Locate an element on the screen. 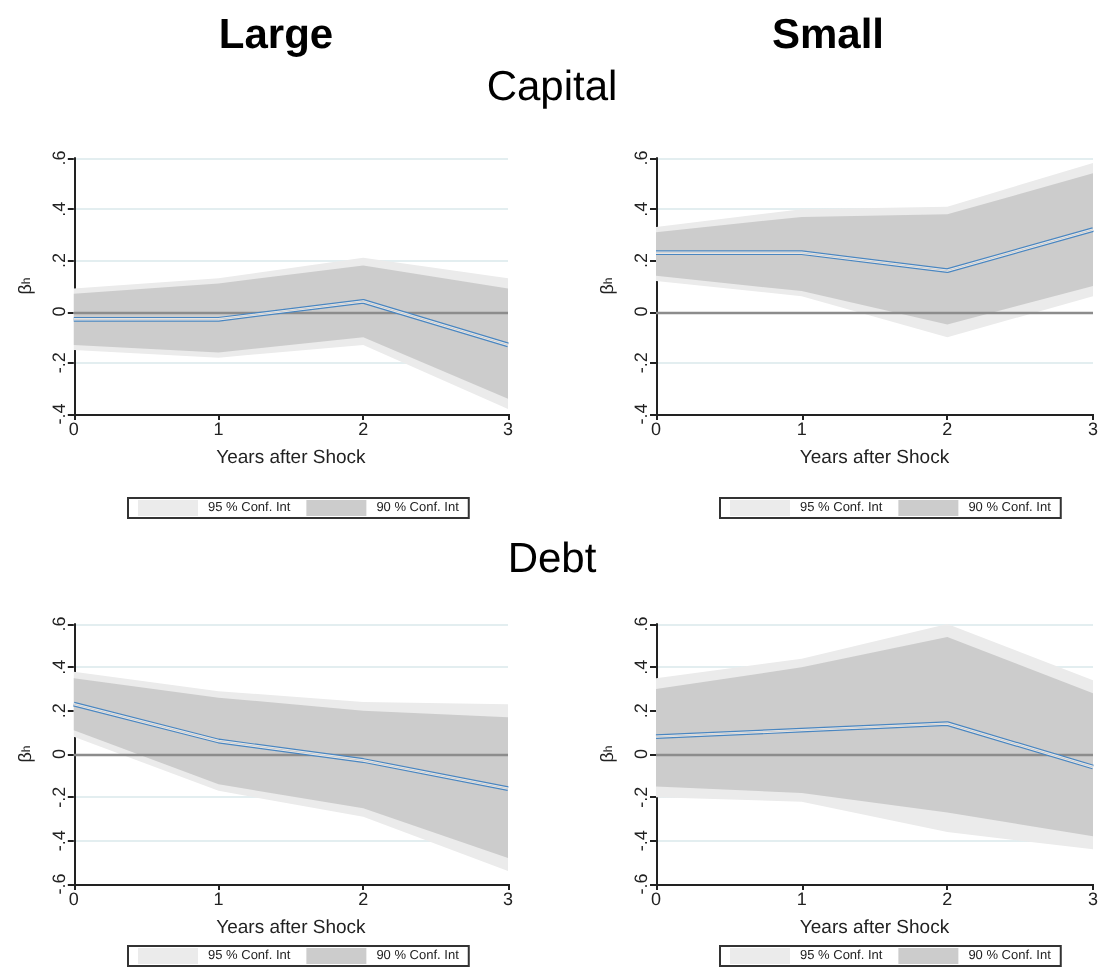  chart-subtitle: Capital is located at coordinates (552, 88).